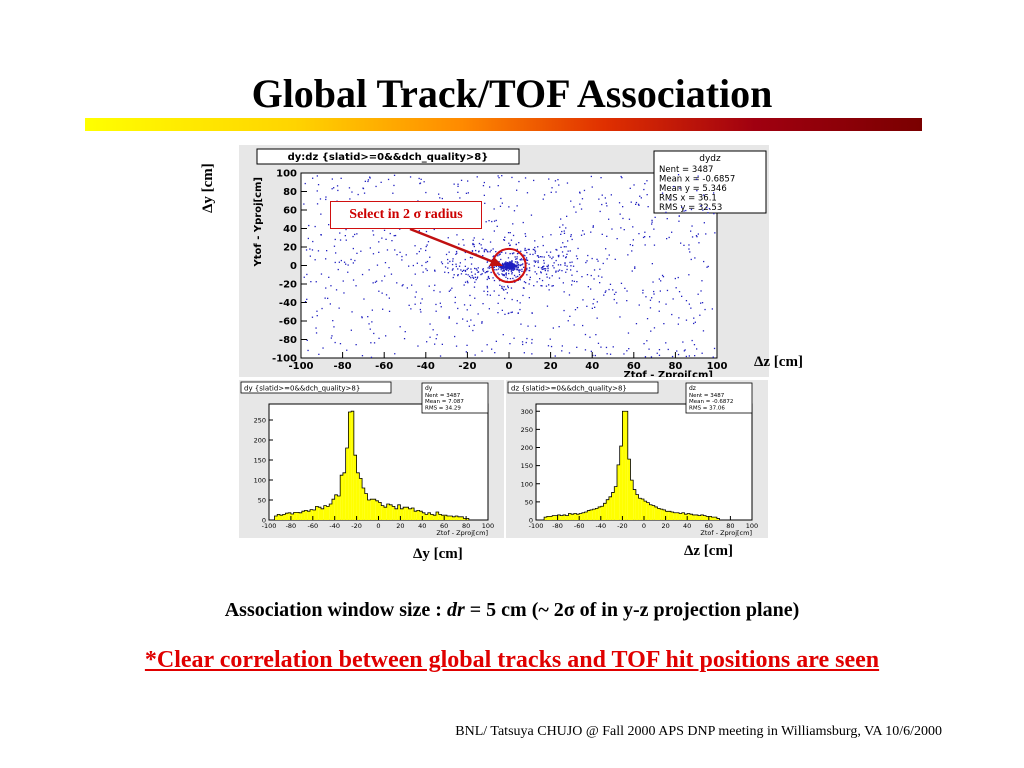  What do you see at coordinates (675, 366) in the screenshot?
I see `scatter-x-tick-label: 80` at bounding box center [675, 366].